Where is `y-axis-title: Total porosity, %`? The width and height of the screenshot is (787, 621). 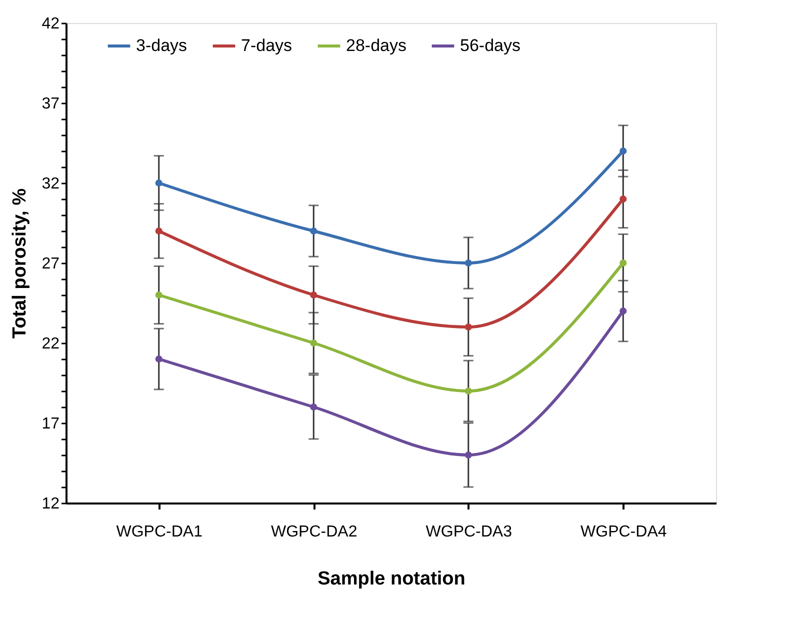 y-axis-title: Total porosity, % is located at coordinates (20, 263).